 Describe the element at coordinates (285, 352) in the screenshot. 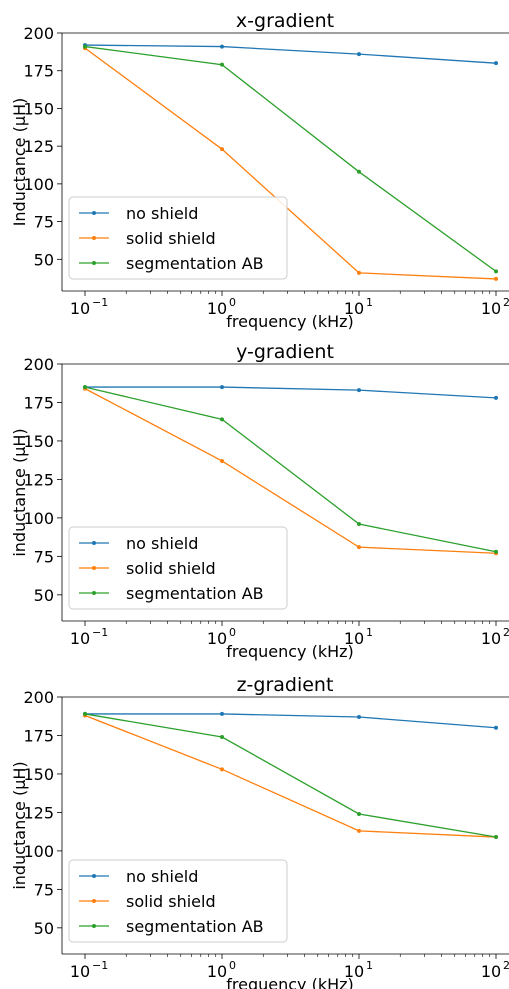

I see `chart-title: y-gradient` at that location.